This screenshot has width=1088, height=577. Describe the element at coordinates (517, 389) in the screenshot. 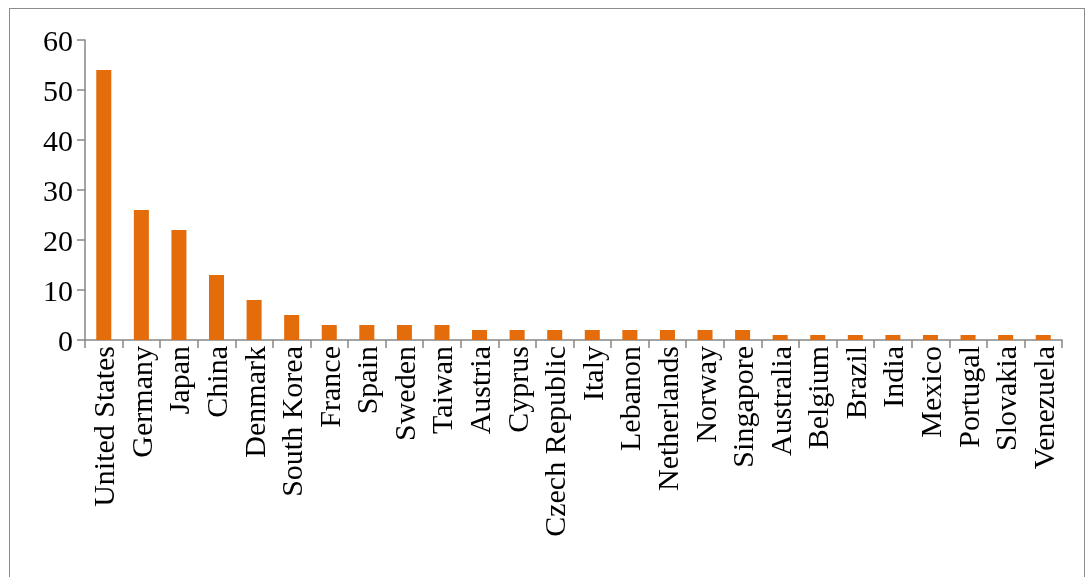

I see `x-tick-label: Cyprus` at that location.